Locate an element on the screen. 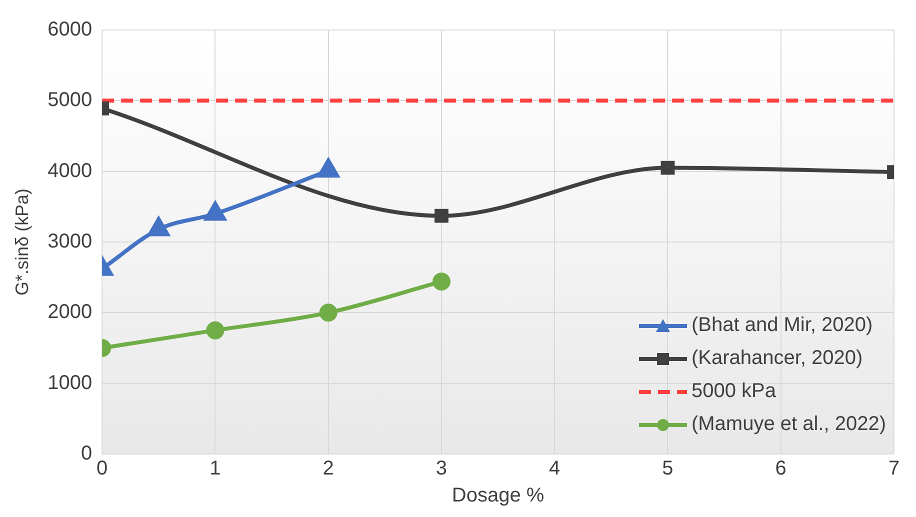  legend-label: (Mamuye et al., 2022) is located at coordinates (788, 424).